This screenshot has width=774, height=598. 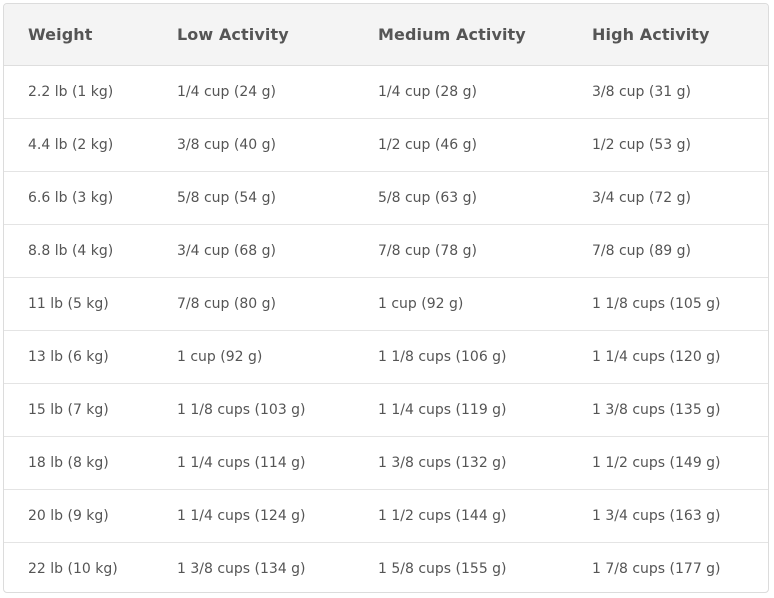 I want to click on weight-cell: 11 lb (5 kg), so click(x=78, y=304).